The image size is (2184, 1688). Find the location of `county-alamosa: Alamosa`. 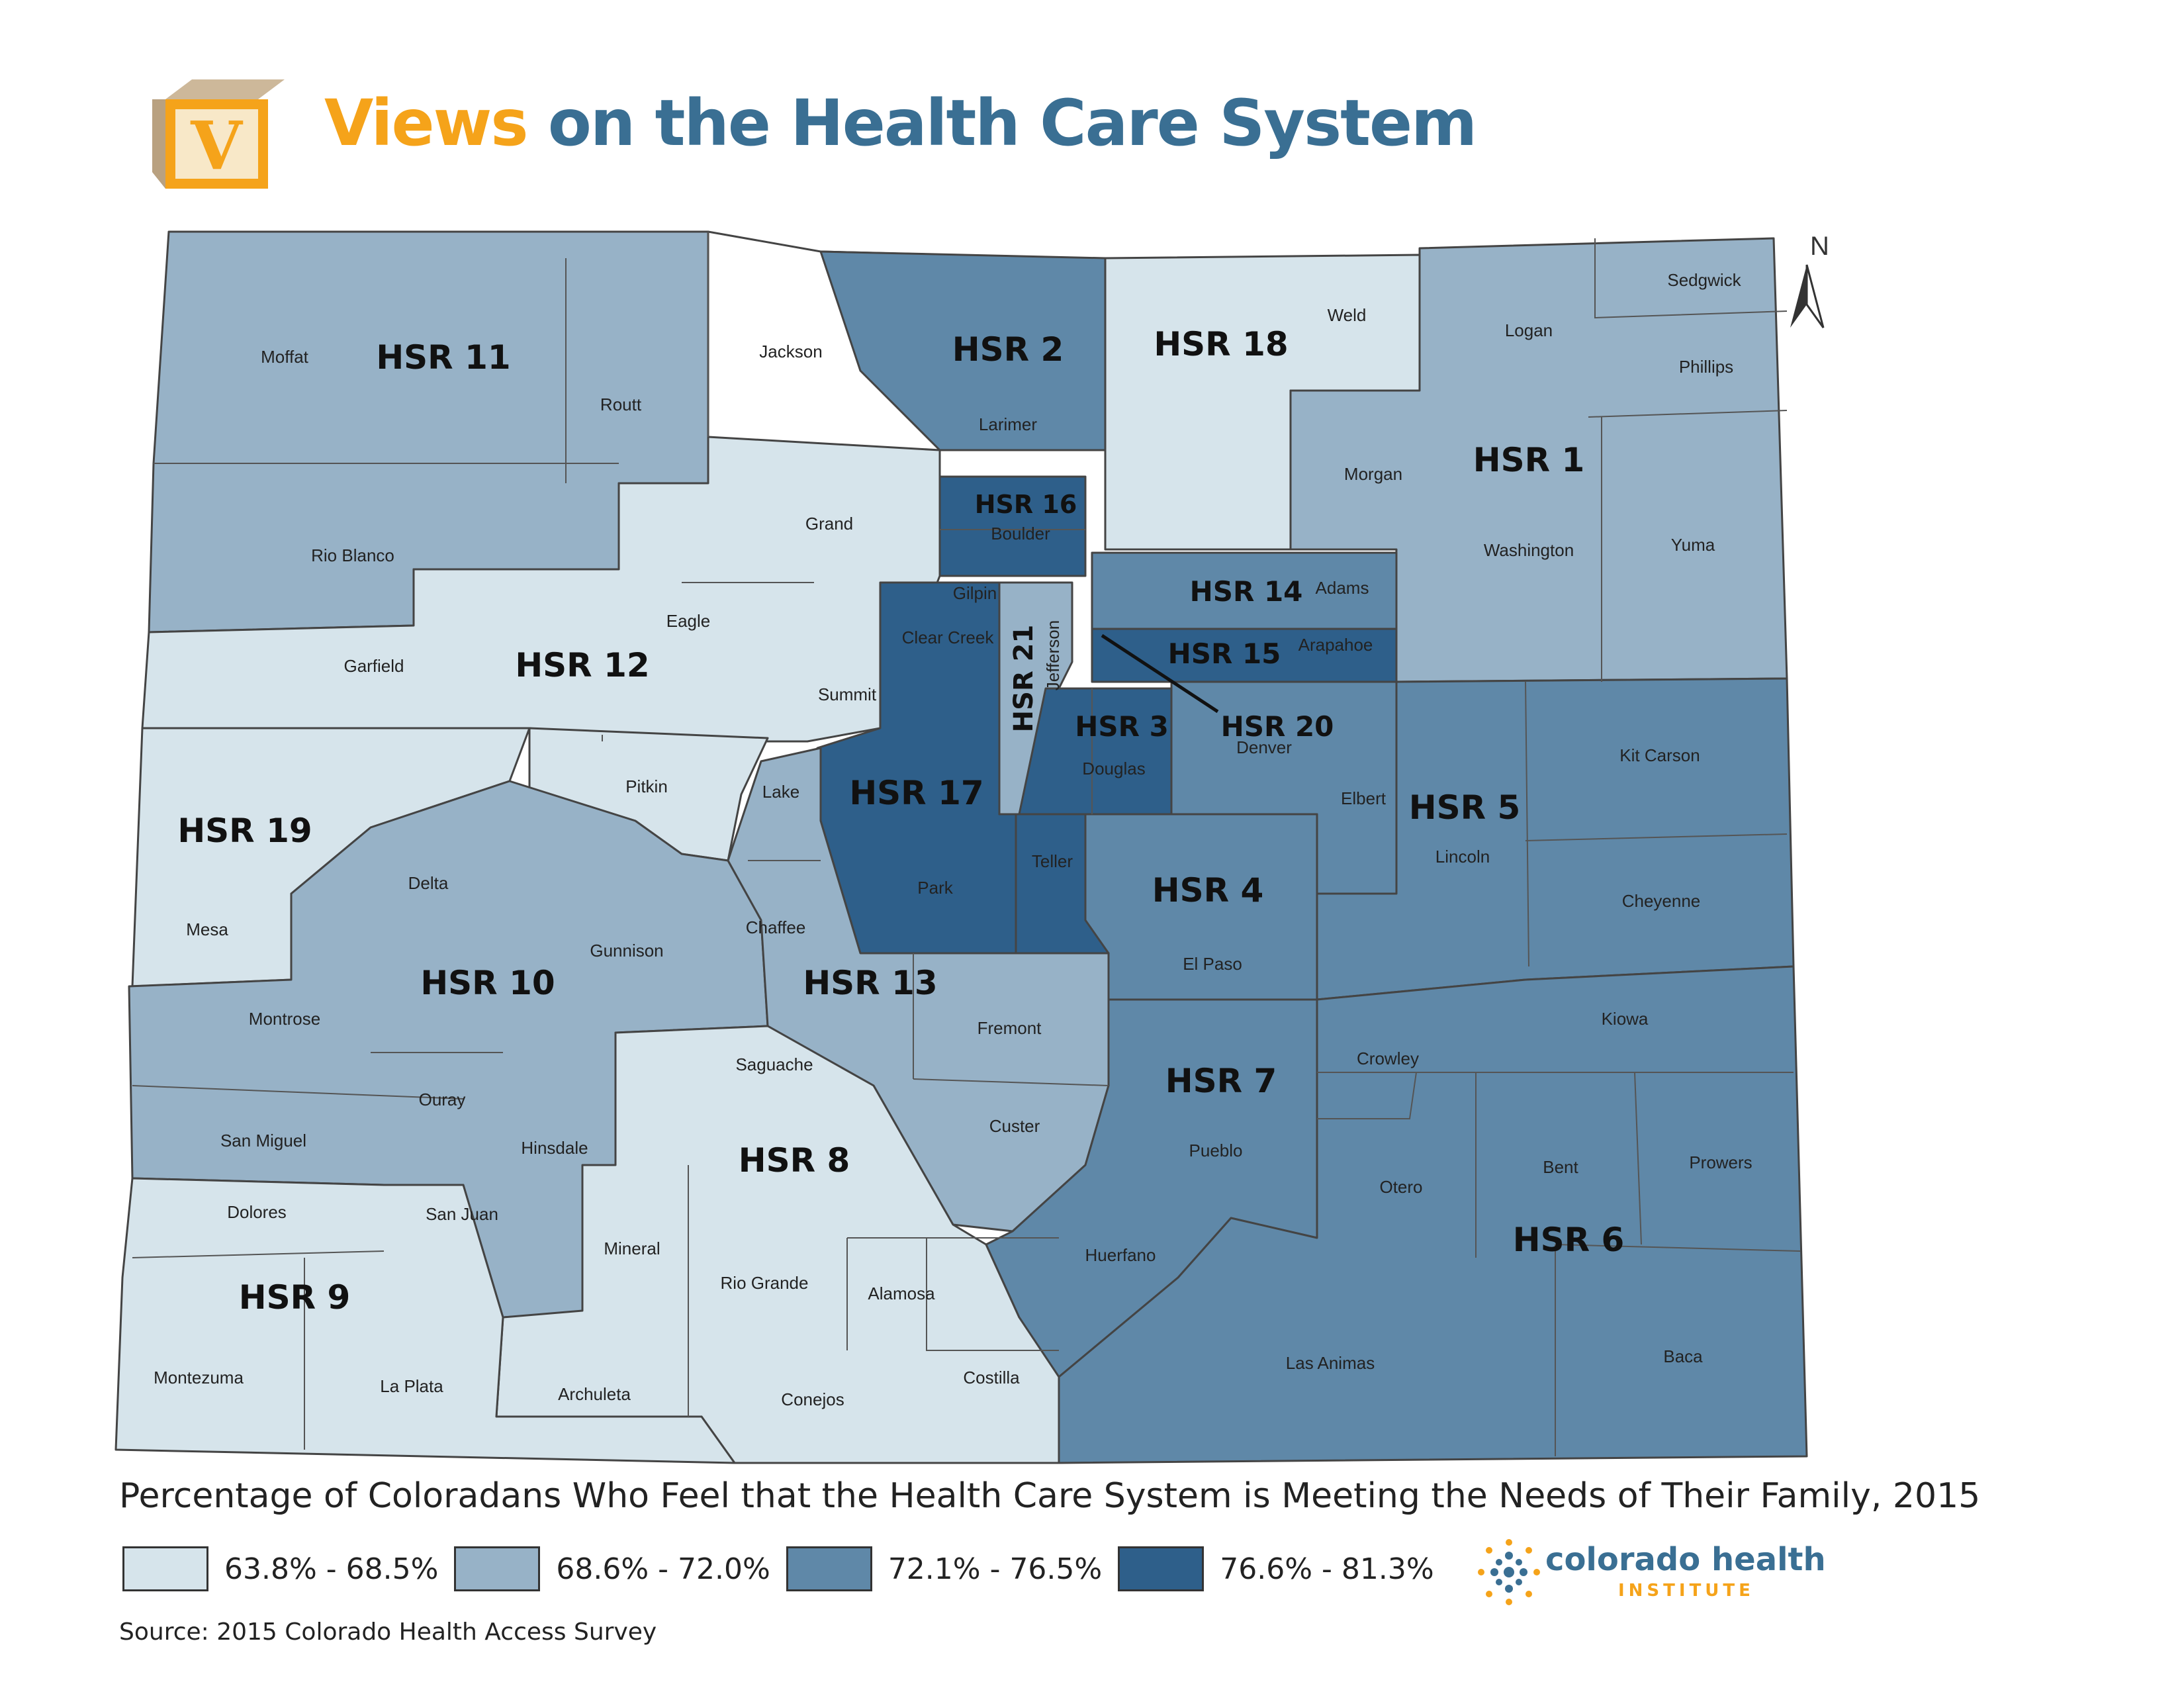

county-alamosa: Alamosa is located at coordinates (901, 1293).